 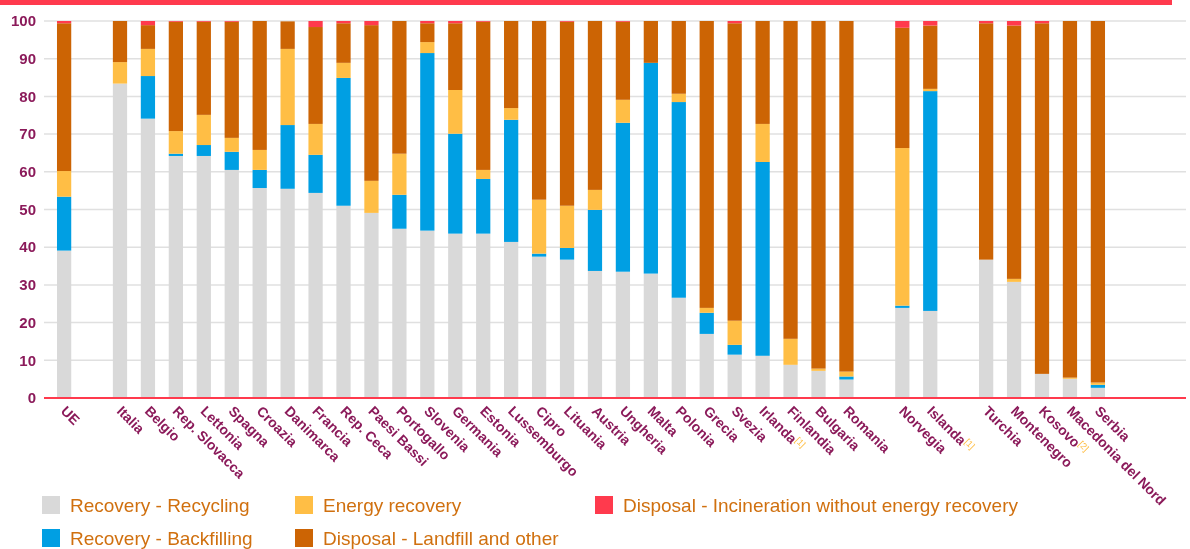 What do you see at coordinates (441, 538) in the screenshot?
I see `legend-label: Disposal - Landfill and other` at bounding box center [441, 538].